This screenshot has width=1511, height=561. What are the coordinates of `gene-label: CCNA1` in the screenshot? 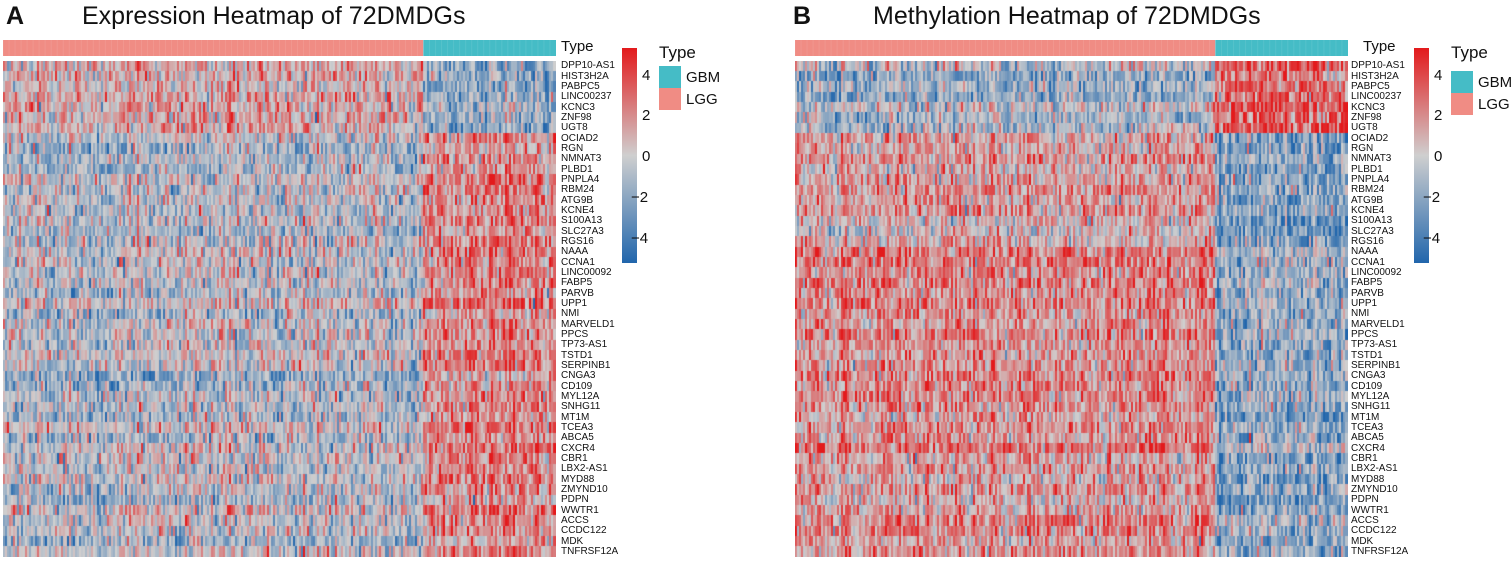 It's located at (578, 262).